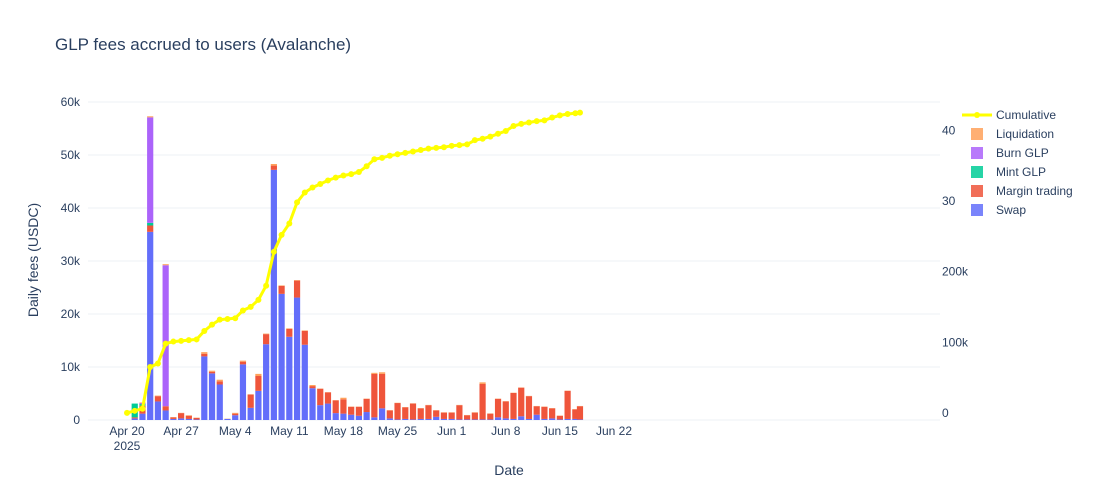 This screenshot has width=1100, height=500. Describe the element at coordinates (614, 431) in the screenshot. I see `x-tick-label: Jun 22` at that location.